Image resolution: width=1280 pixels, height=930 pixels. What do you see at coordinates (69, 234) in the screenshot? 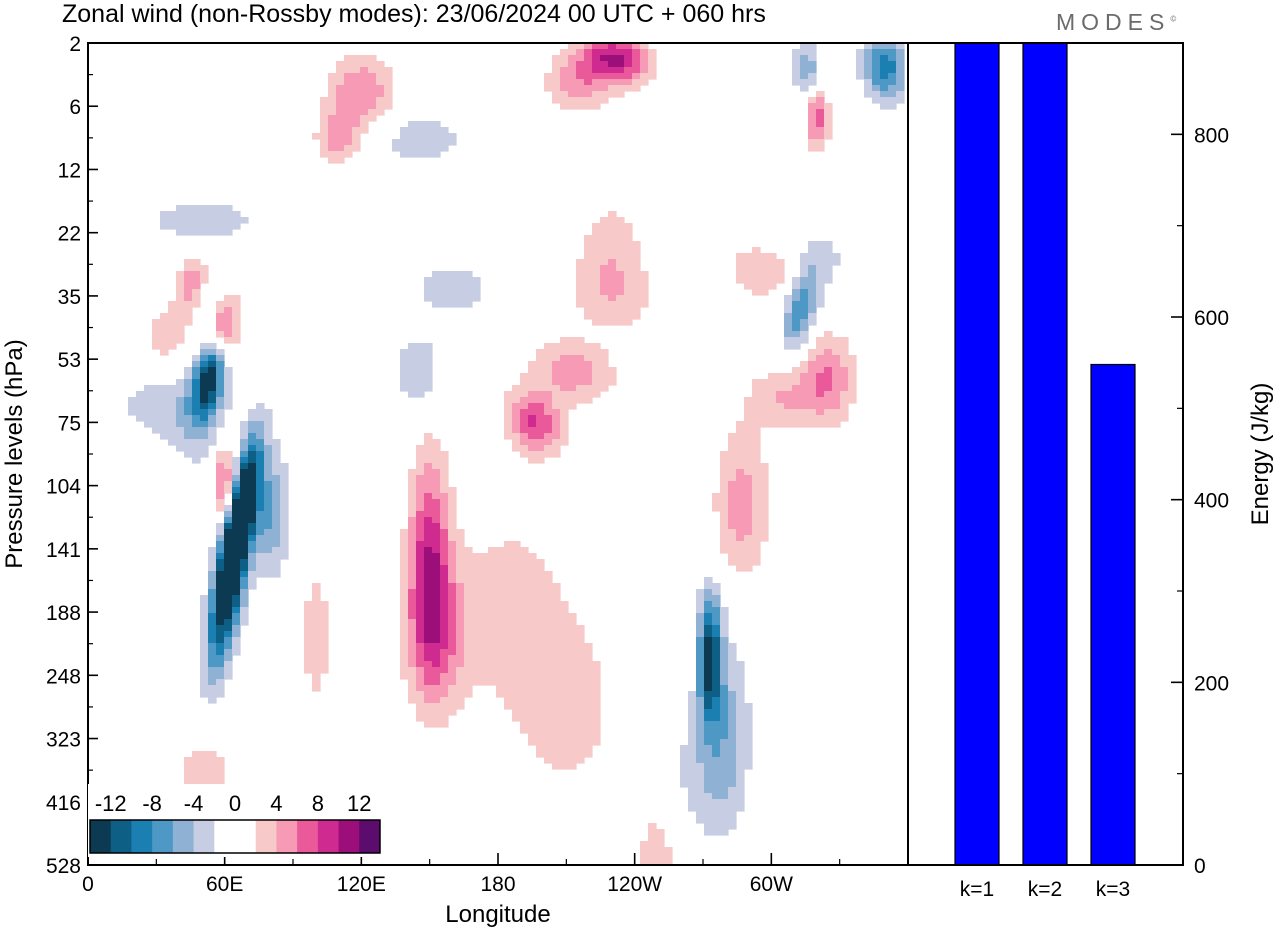
I see `y-tick-label: 22` at bounding box center [69, 234].